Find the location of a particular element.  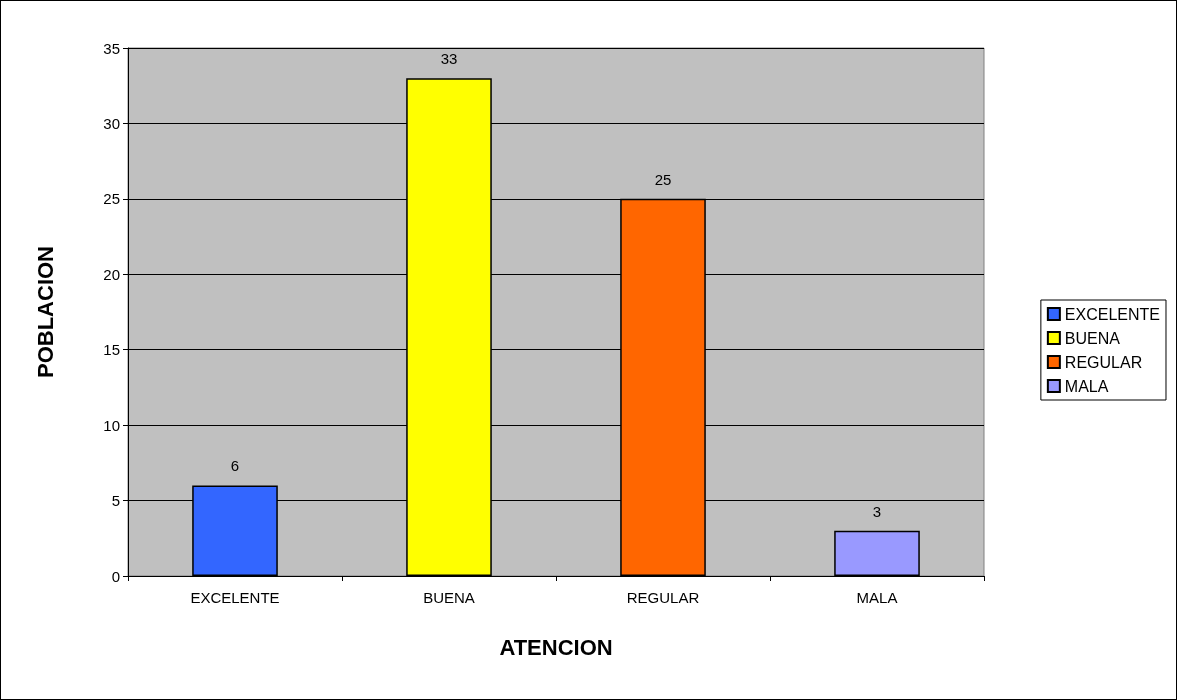

x-axis-title: ATENCION is located at coordinates (556, 647).